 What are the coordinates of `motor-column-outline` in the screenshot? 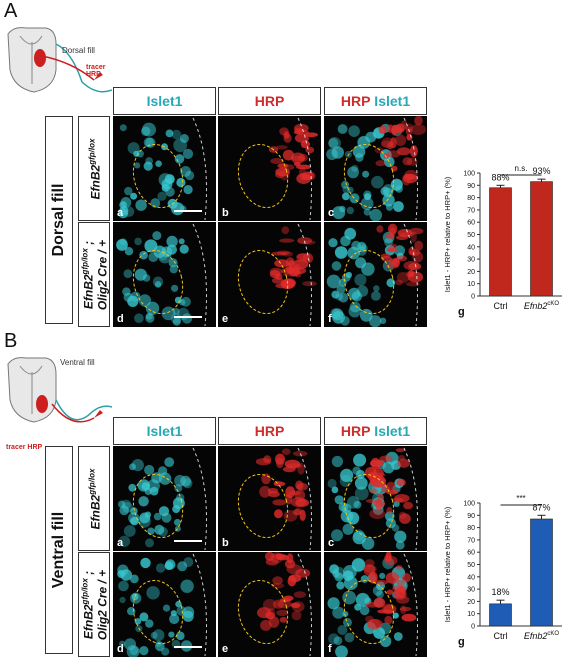 It's located at (369, 506).